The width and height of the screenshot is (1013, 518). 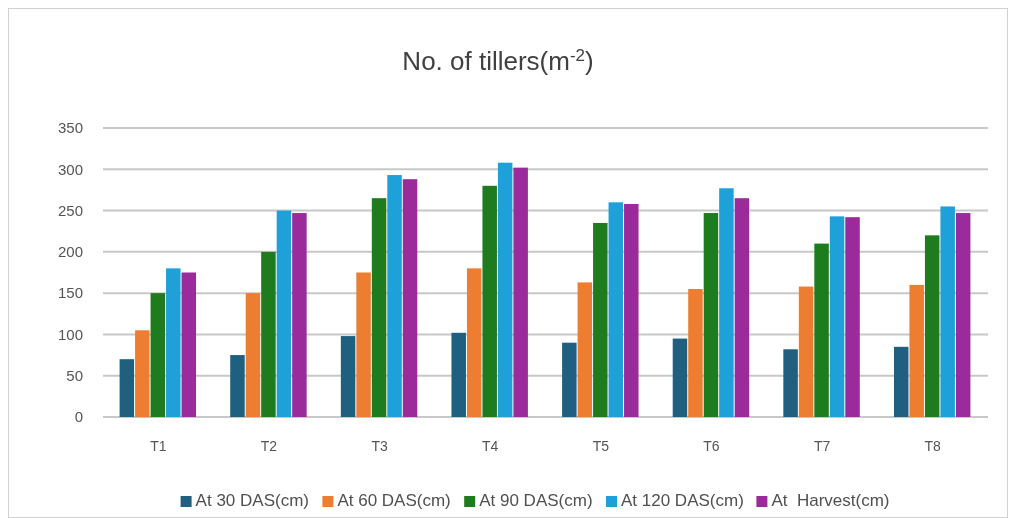 I want to click on legend-label: At Harvest(cm), so click(x=830, y=500).